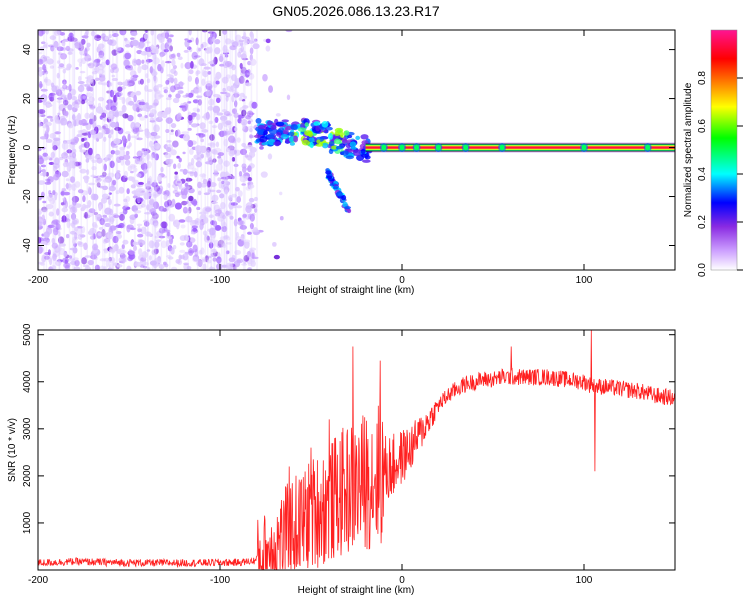 Image resolution: width=750 pixels, height=600 pixels. Describe the element at coordinates (402, 580) in the screenshot. I see `snr-xtick-label: 0` at that location.